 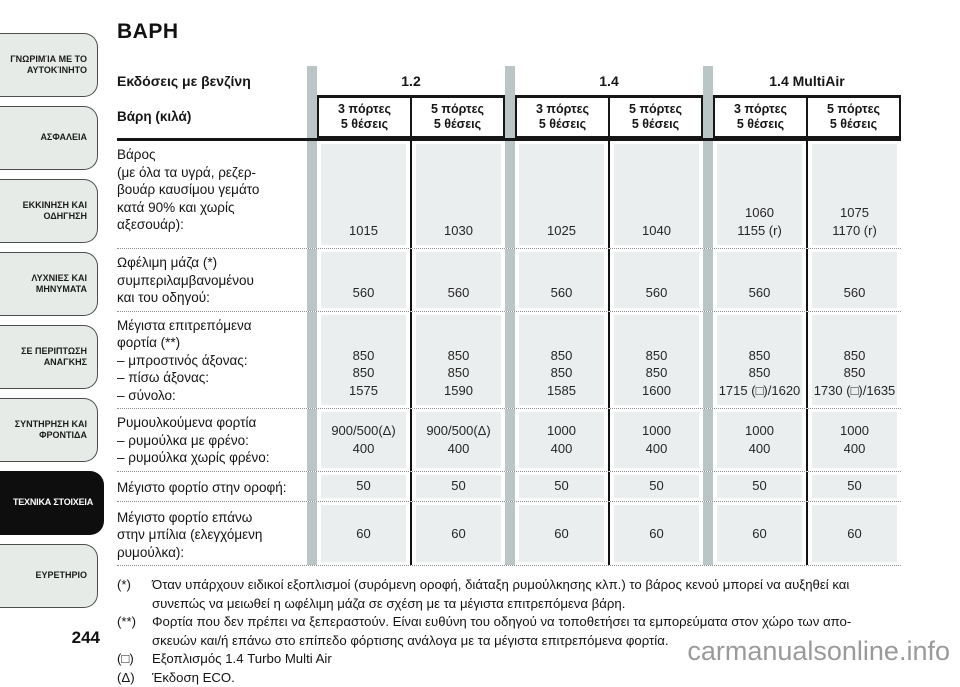 I want to click on footnote-delta: (Δ) Έκδοση ECO., so click(x=537, y=678).